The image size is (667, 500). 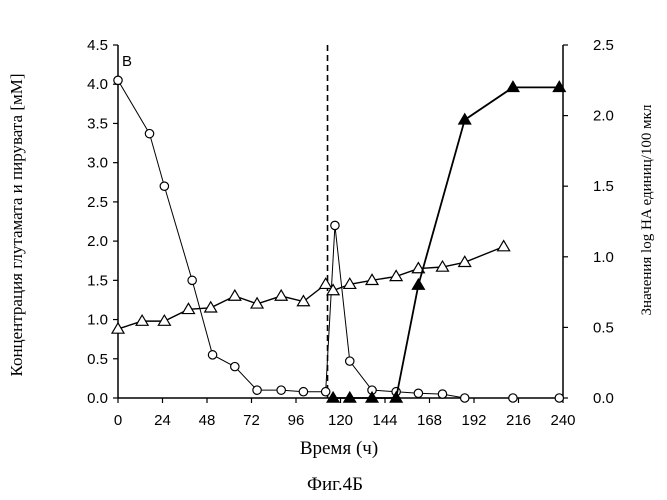 What do you see at coordinates (97, 163) in the screenshot?
I see `y-left-tick-label: 3.0` at bounding box center [97, 163].